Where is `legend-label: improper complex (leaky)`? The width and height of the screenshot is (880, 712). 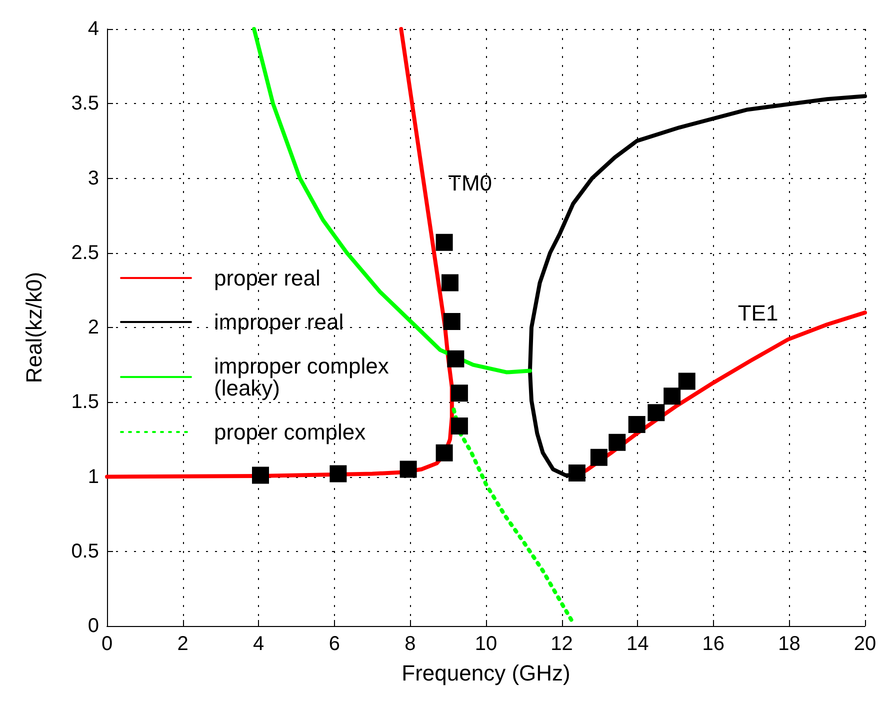
legend-label: improper complex (leaky) is located at coordinates (301, 377).